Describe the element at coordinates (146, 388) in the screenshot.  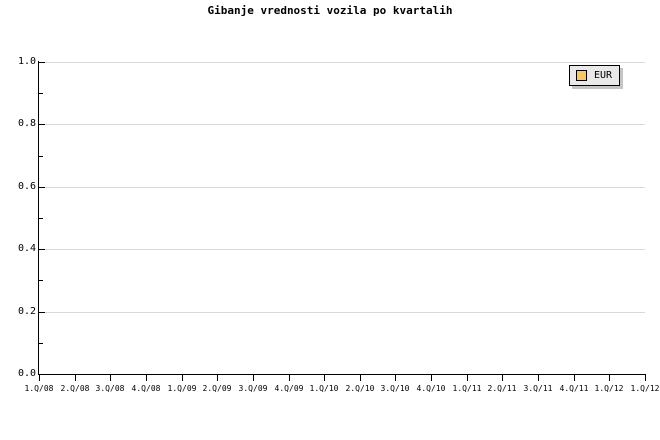
I see `x-axis-tick-label: 4.Q/08` at that location.